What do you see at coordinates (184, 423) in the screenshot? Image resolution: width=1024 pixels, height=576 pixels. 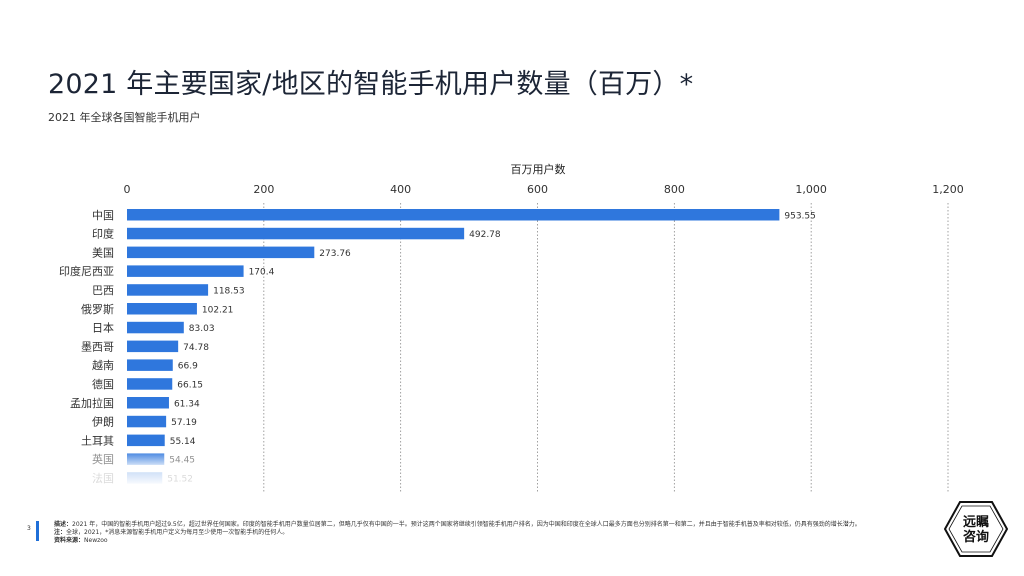 I see `data-label: 57.19` at bounding box center [184, 423].